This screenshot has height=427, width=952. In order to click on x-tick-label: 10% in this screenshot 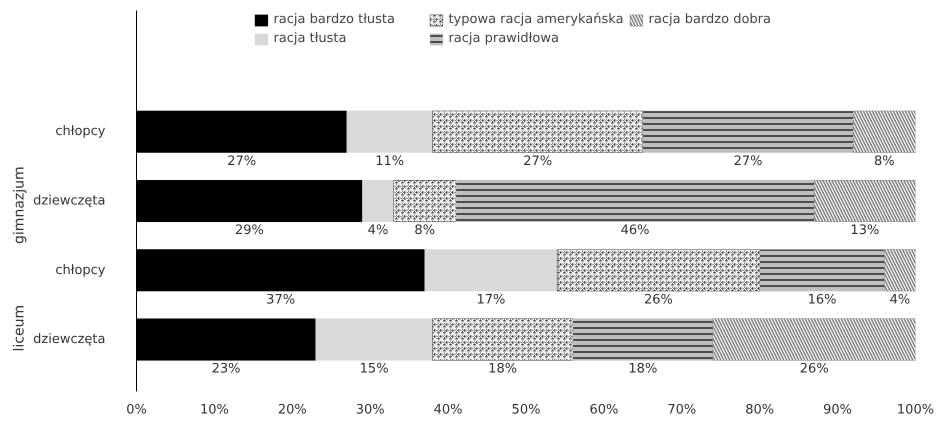, I will do `click(214, 410)`.